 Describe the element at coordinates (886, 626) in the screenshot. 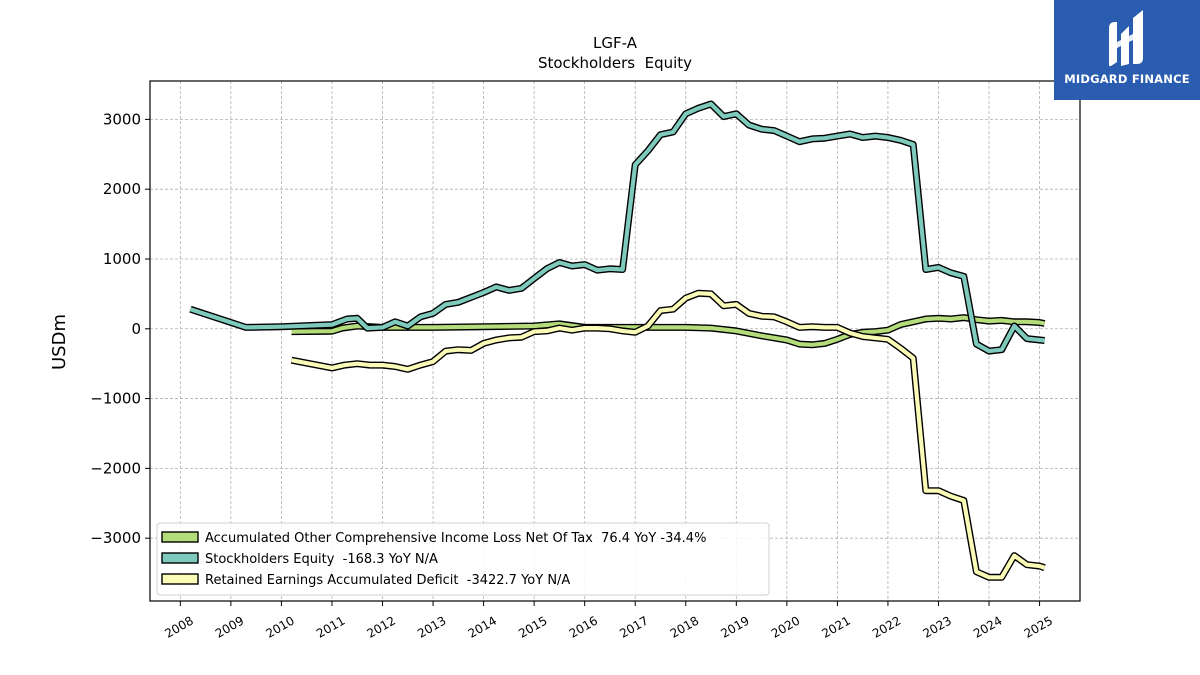

I see `x-tick-label: 2022` at that location.